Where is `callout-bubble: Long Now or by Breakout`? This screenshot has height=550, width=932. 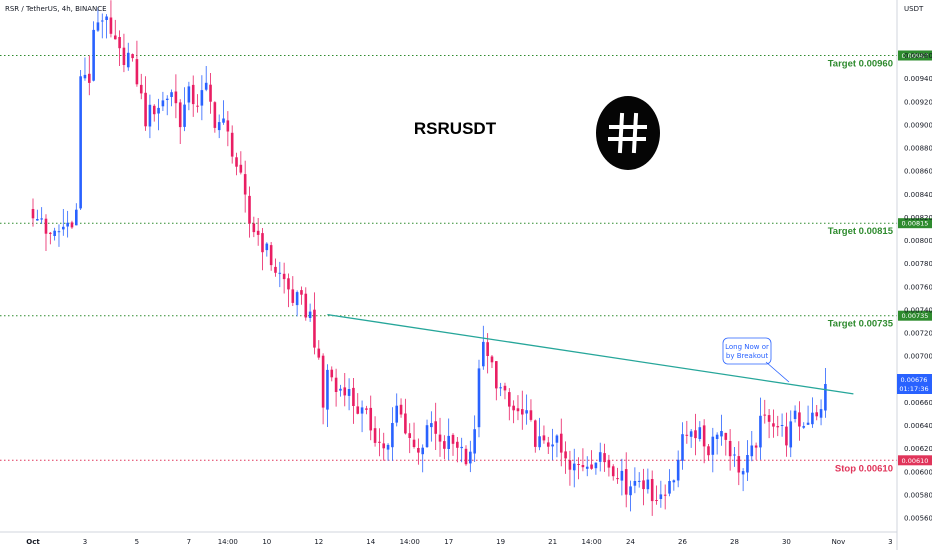 callout-bubble: Long Now or by Breakout is located at coordinates (756, 360).